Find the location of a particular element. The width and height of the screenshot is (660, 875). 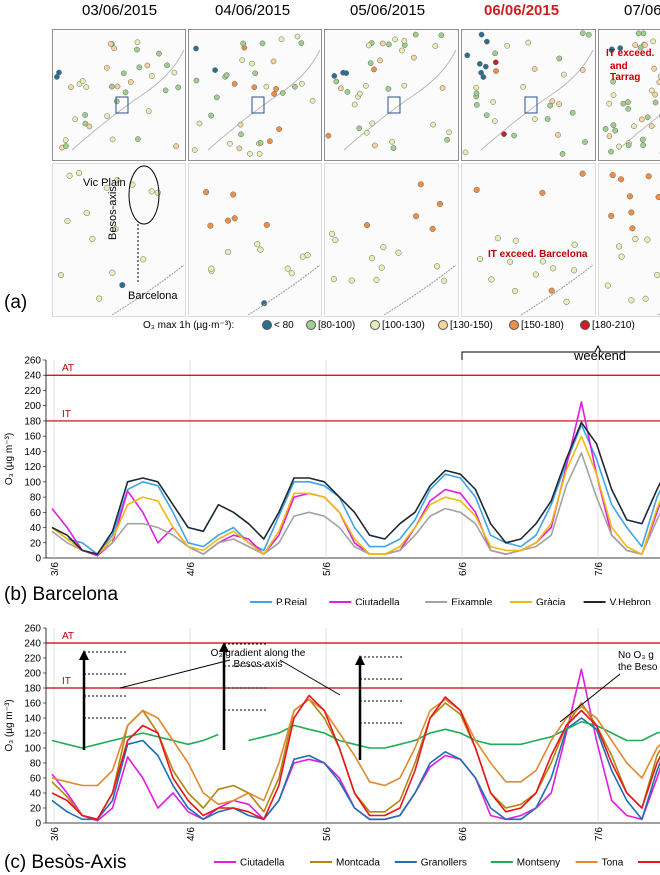

reference-line-label: IT is located at coordinates (66, 414).